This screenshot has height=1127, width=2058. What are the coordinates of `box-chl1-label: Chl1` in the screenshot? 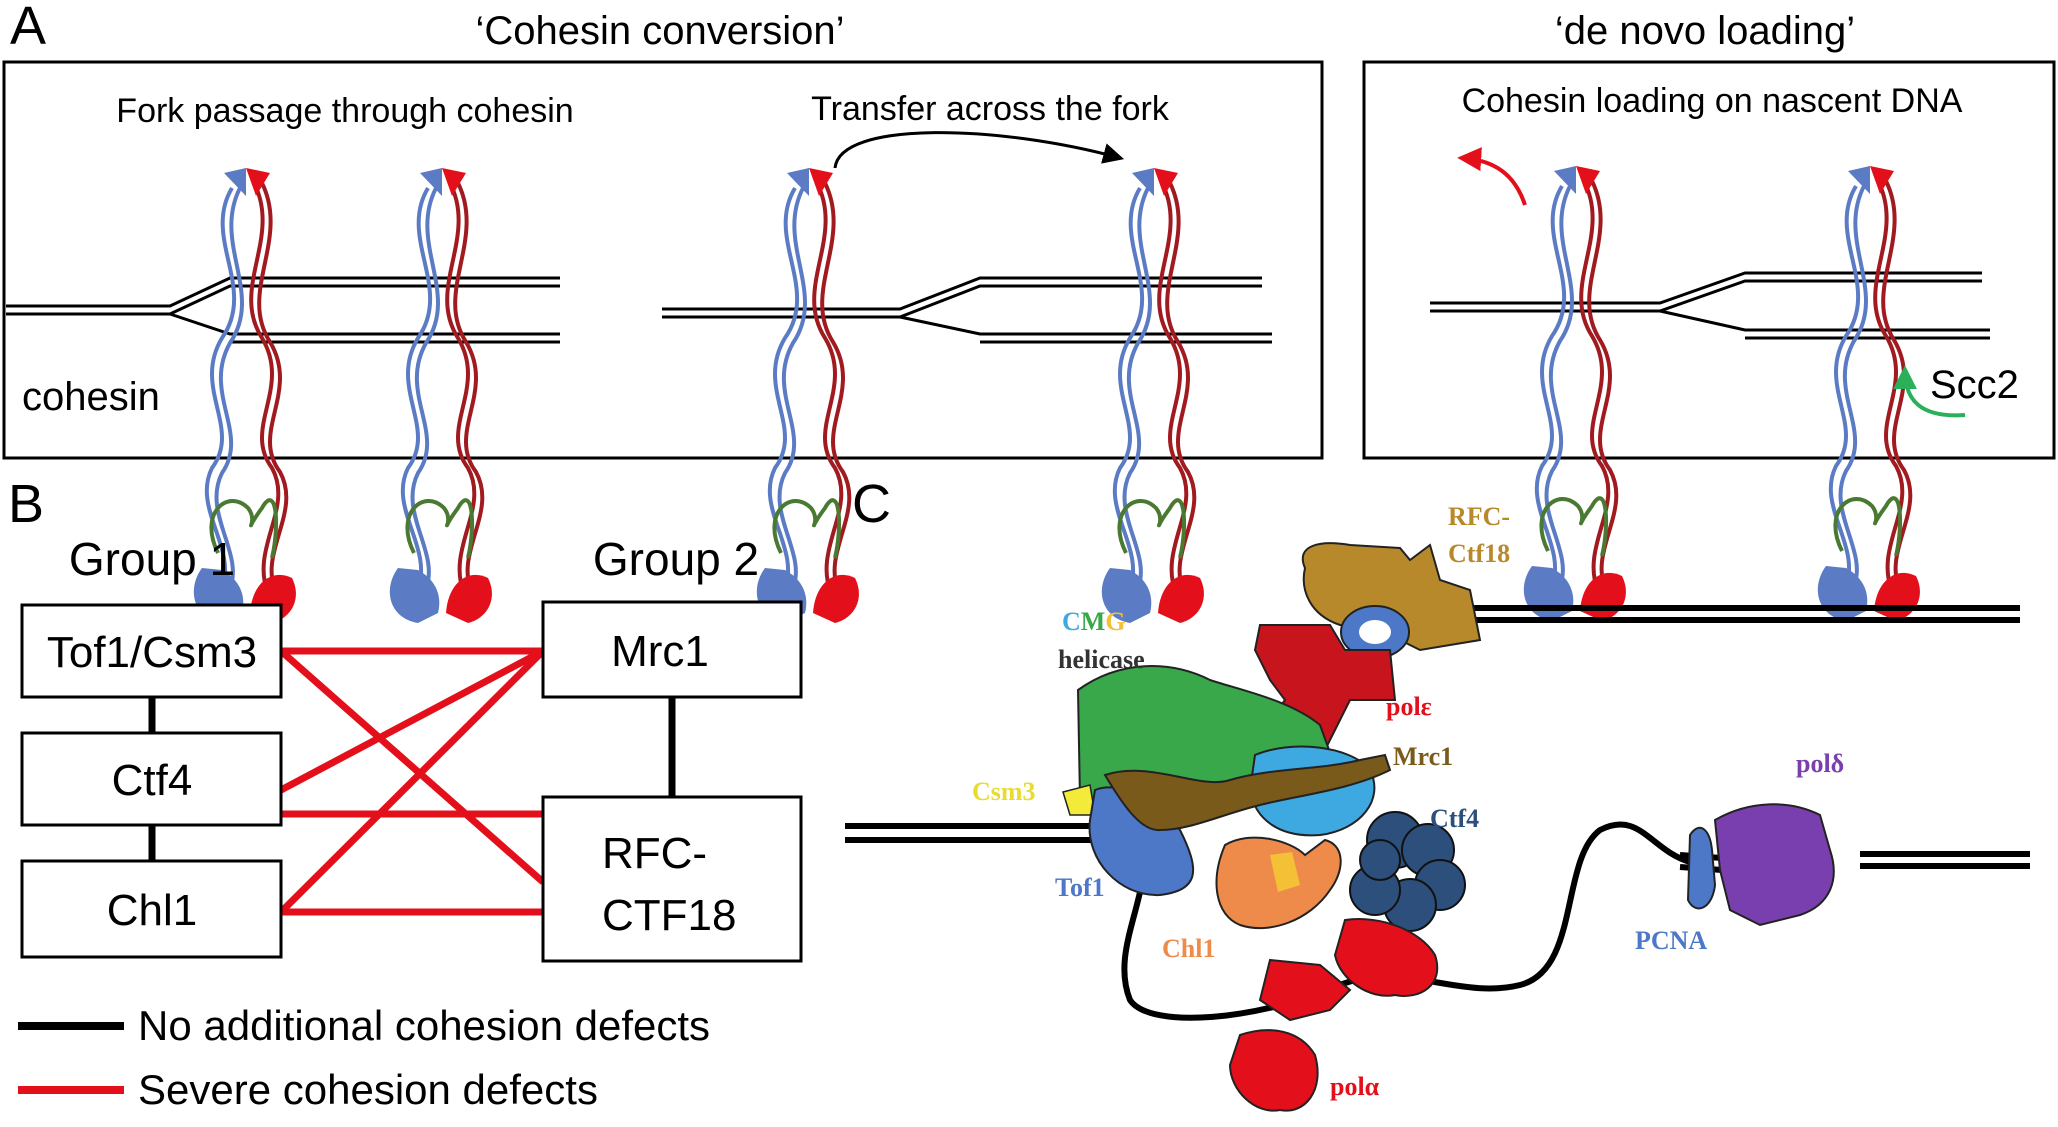 It's located at (152, 910).